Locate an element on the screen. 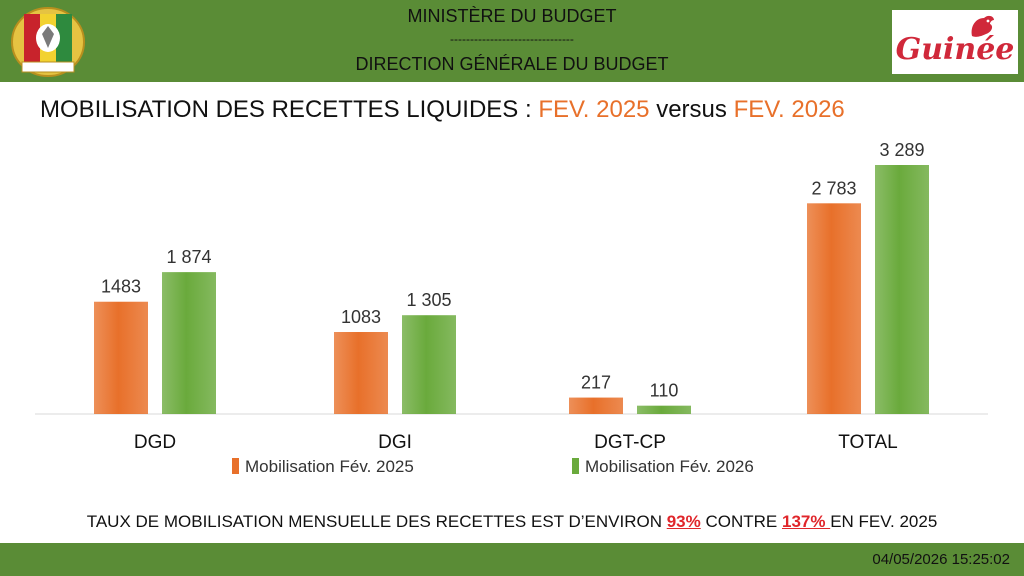 The image size is (1024, 576). data-label-dgi-2026: 1 305 is located at coordinates (428, 300).